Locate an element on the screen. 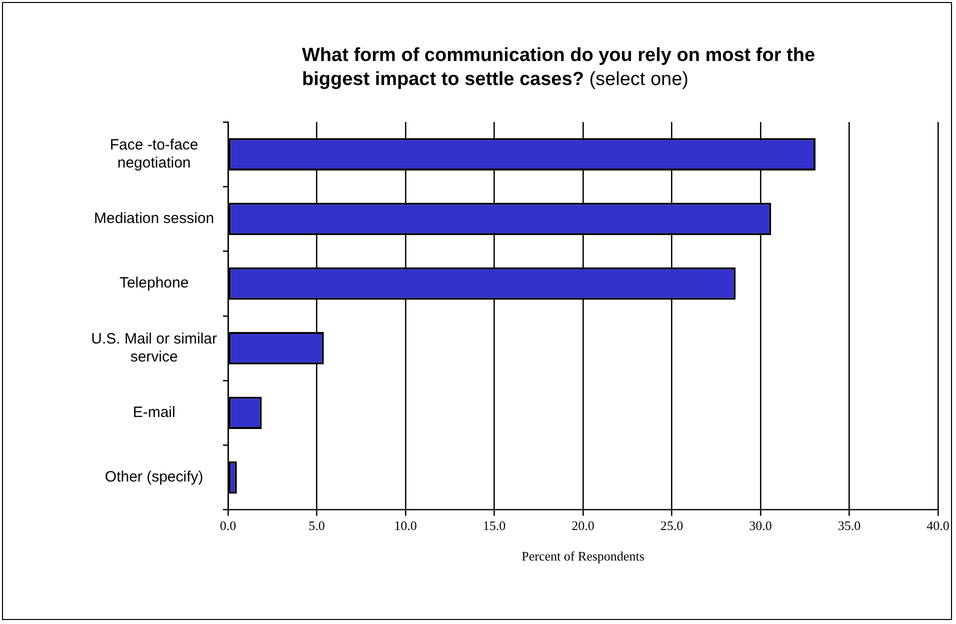 The height and width of the screenshot is (624, 956). x-tick-label: 25.0 is located at coordinates (672, 526).